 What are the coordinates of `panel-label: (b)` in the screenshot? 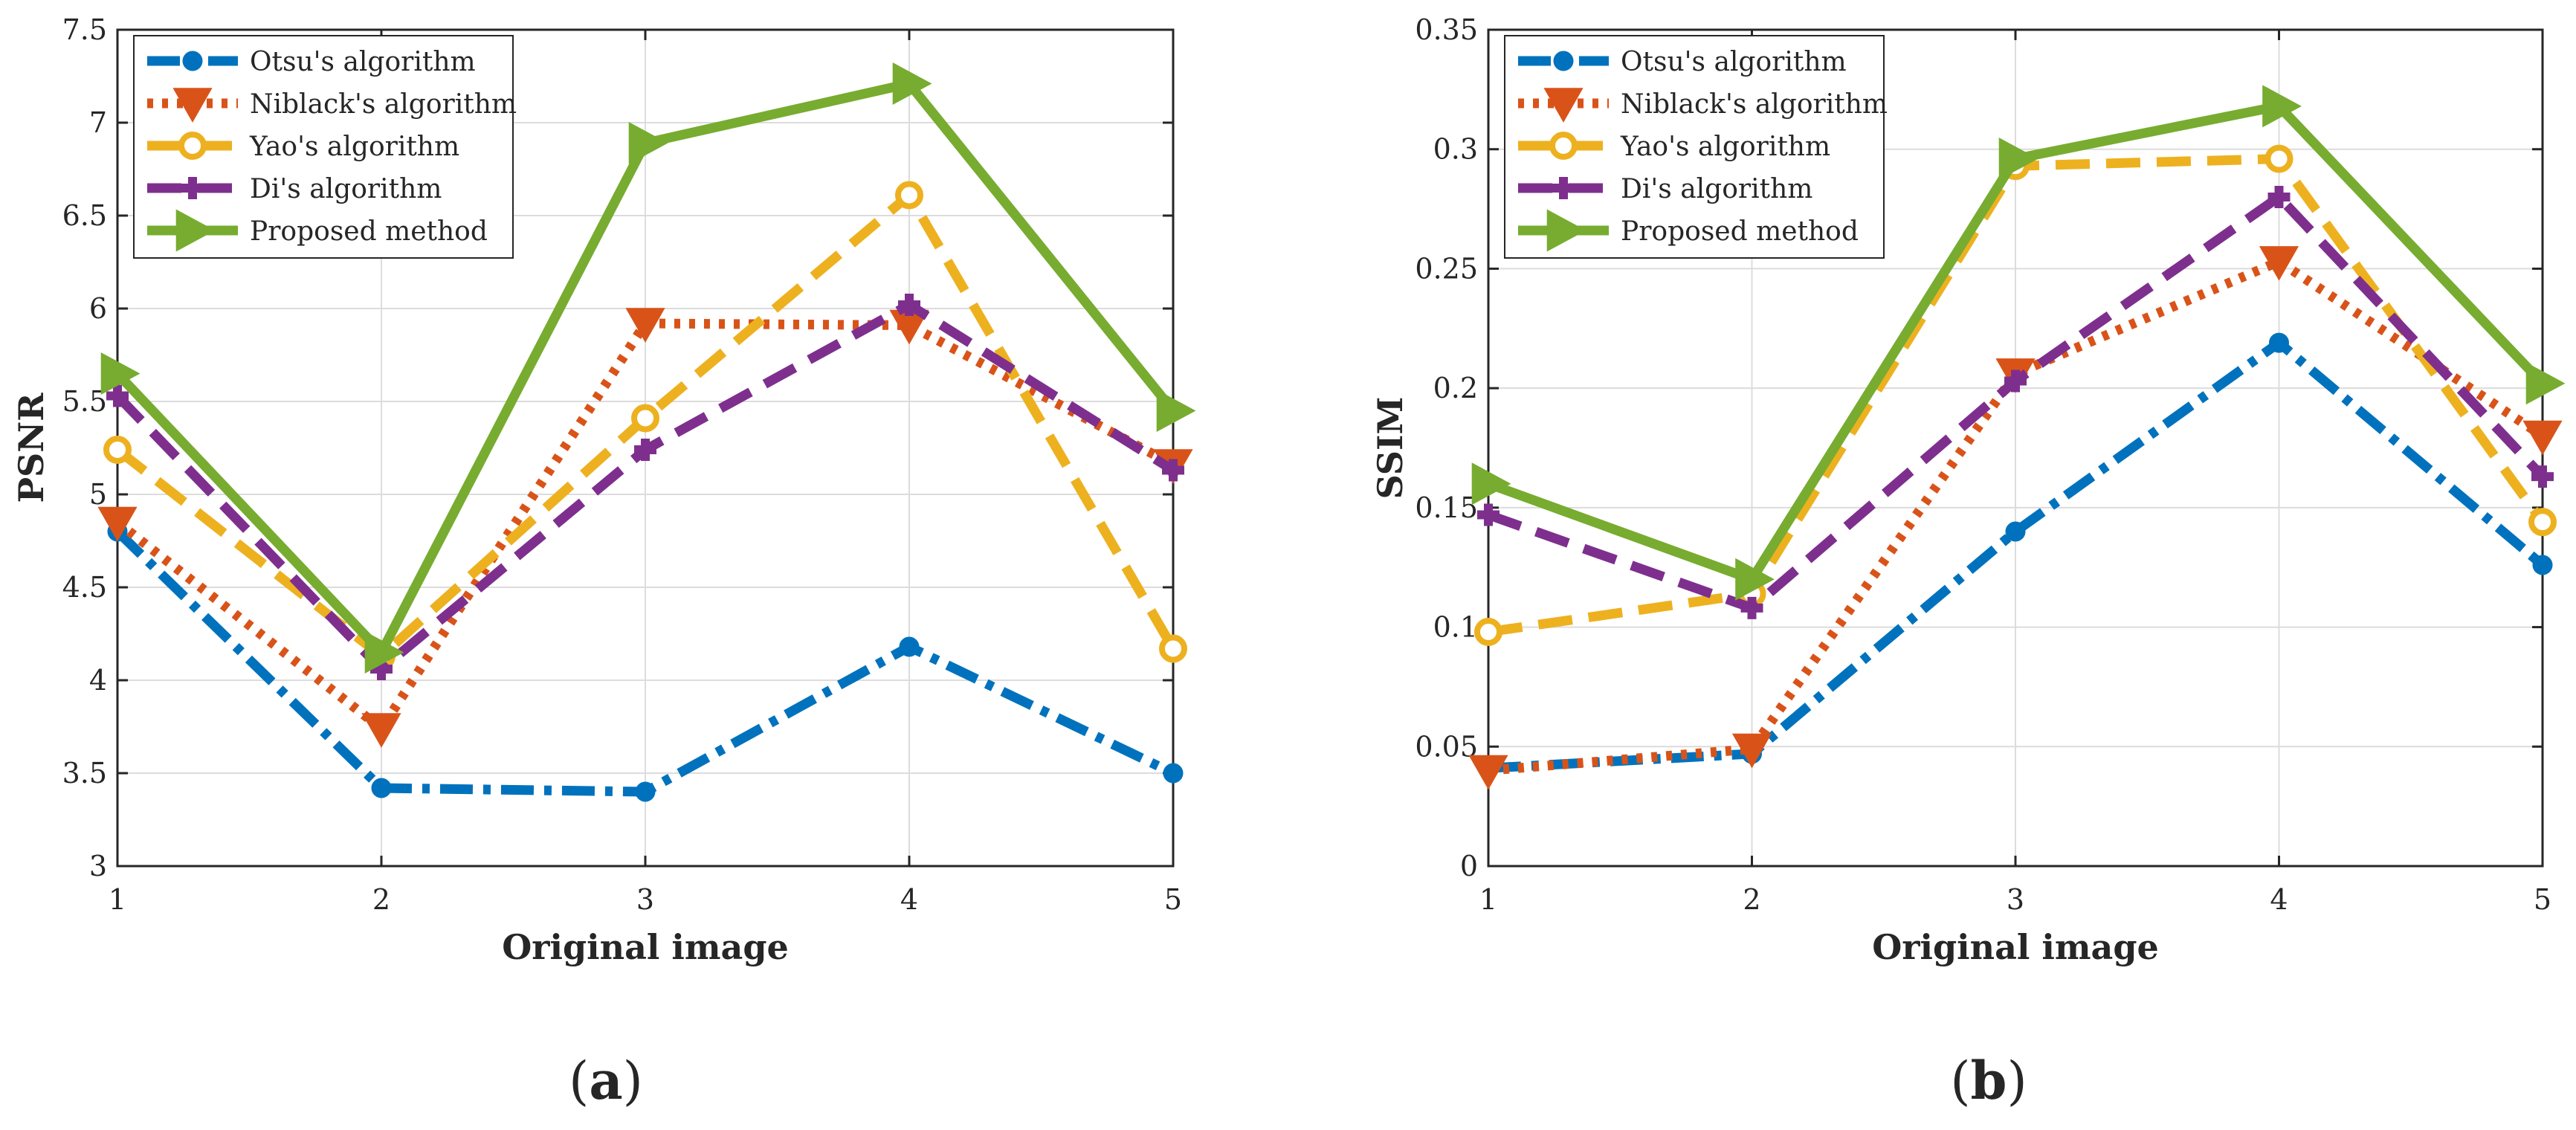 It's located at (1988, 1081).